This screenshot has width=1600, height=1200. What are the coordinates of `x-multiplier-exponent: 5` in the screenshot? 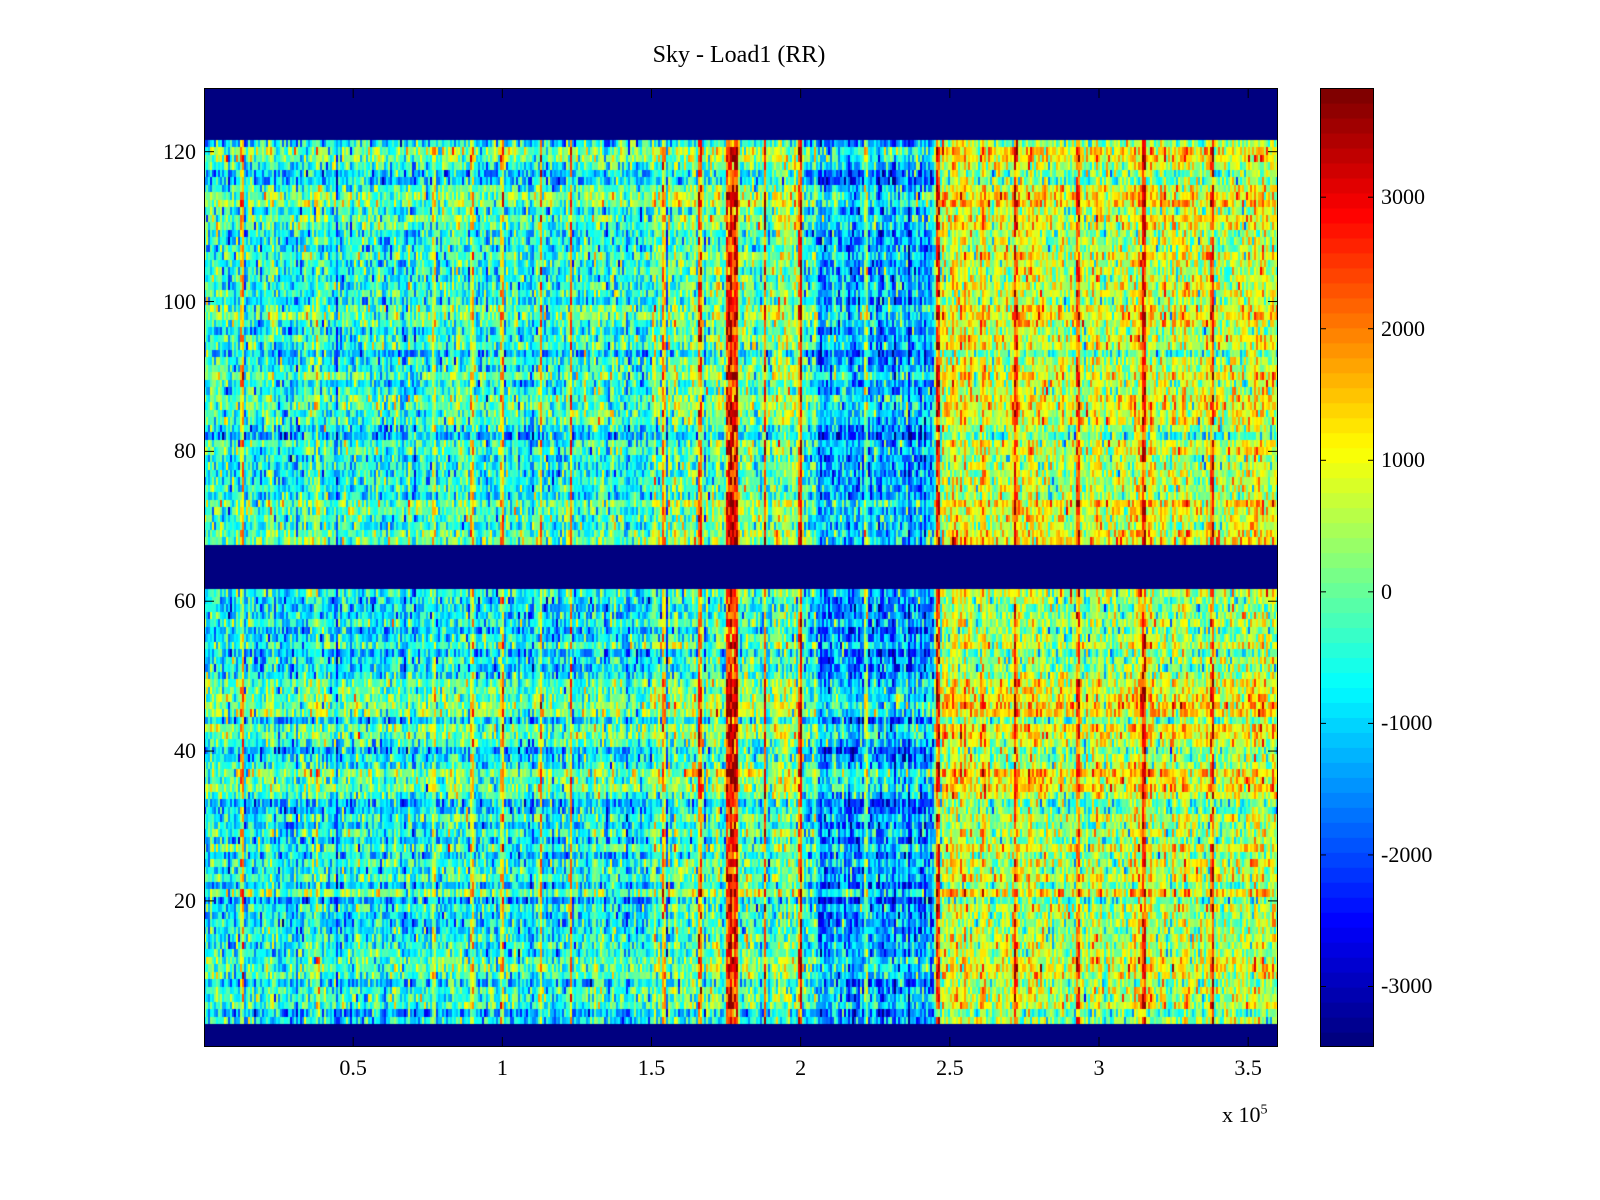 It's located at (1264, 1110).